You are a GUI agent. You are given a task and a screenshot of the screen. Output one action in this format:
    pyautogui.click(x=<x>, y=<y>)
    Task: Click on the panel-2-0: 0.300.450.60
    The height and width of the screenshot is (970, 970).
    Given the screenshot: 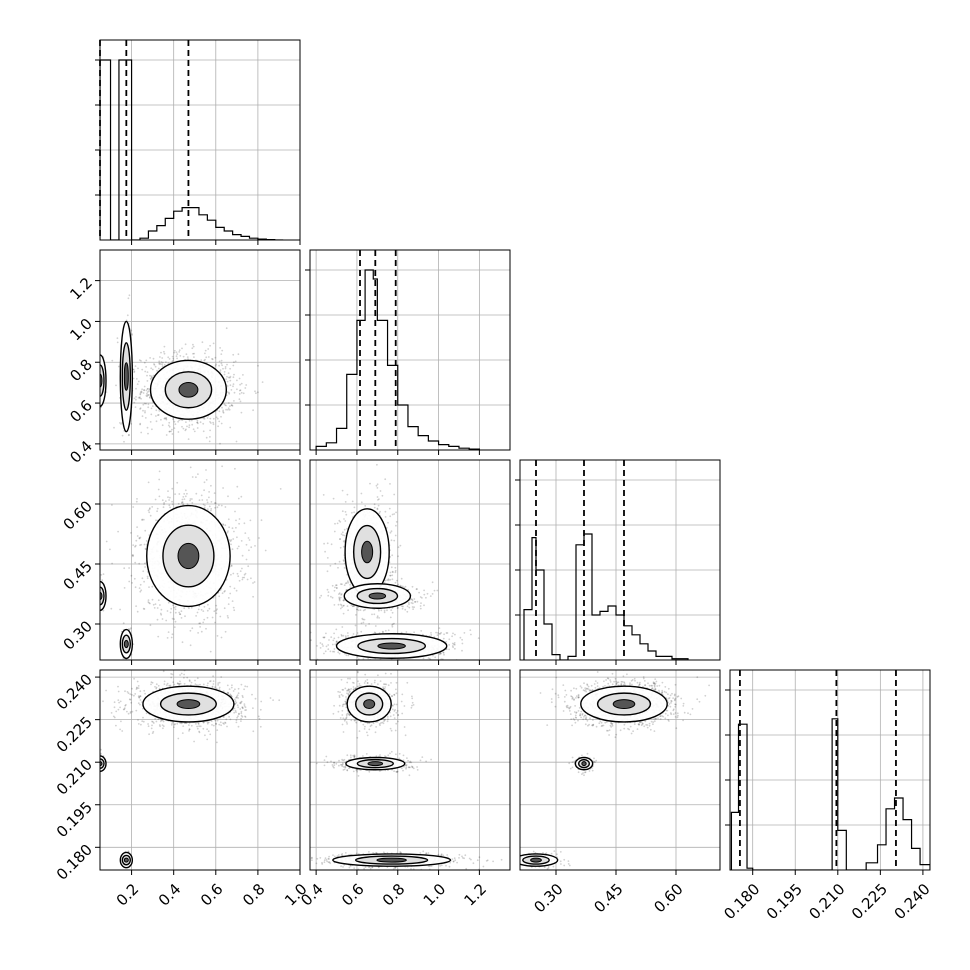 What is the action you would take?
    pyautogui.click(x=180, y=562)
    